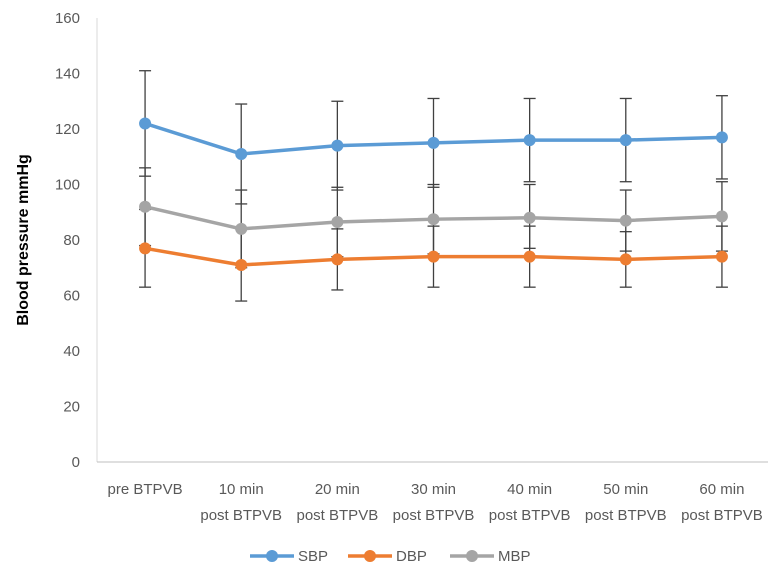  Describe the element at coordinates (390, 556) in the screenshot. I see `legend: SBP DBP MBP` at that location.